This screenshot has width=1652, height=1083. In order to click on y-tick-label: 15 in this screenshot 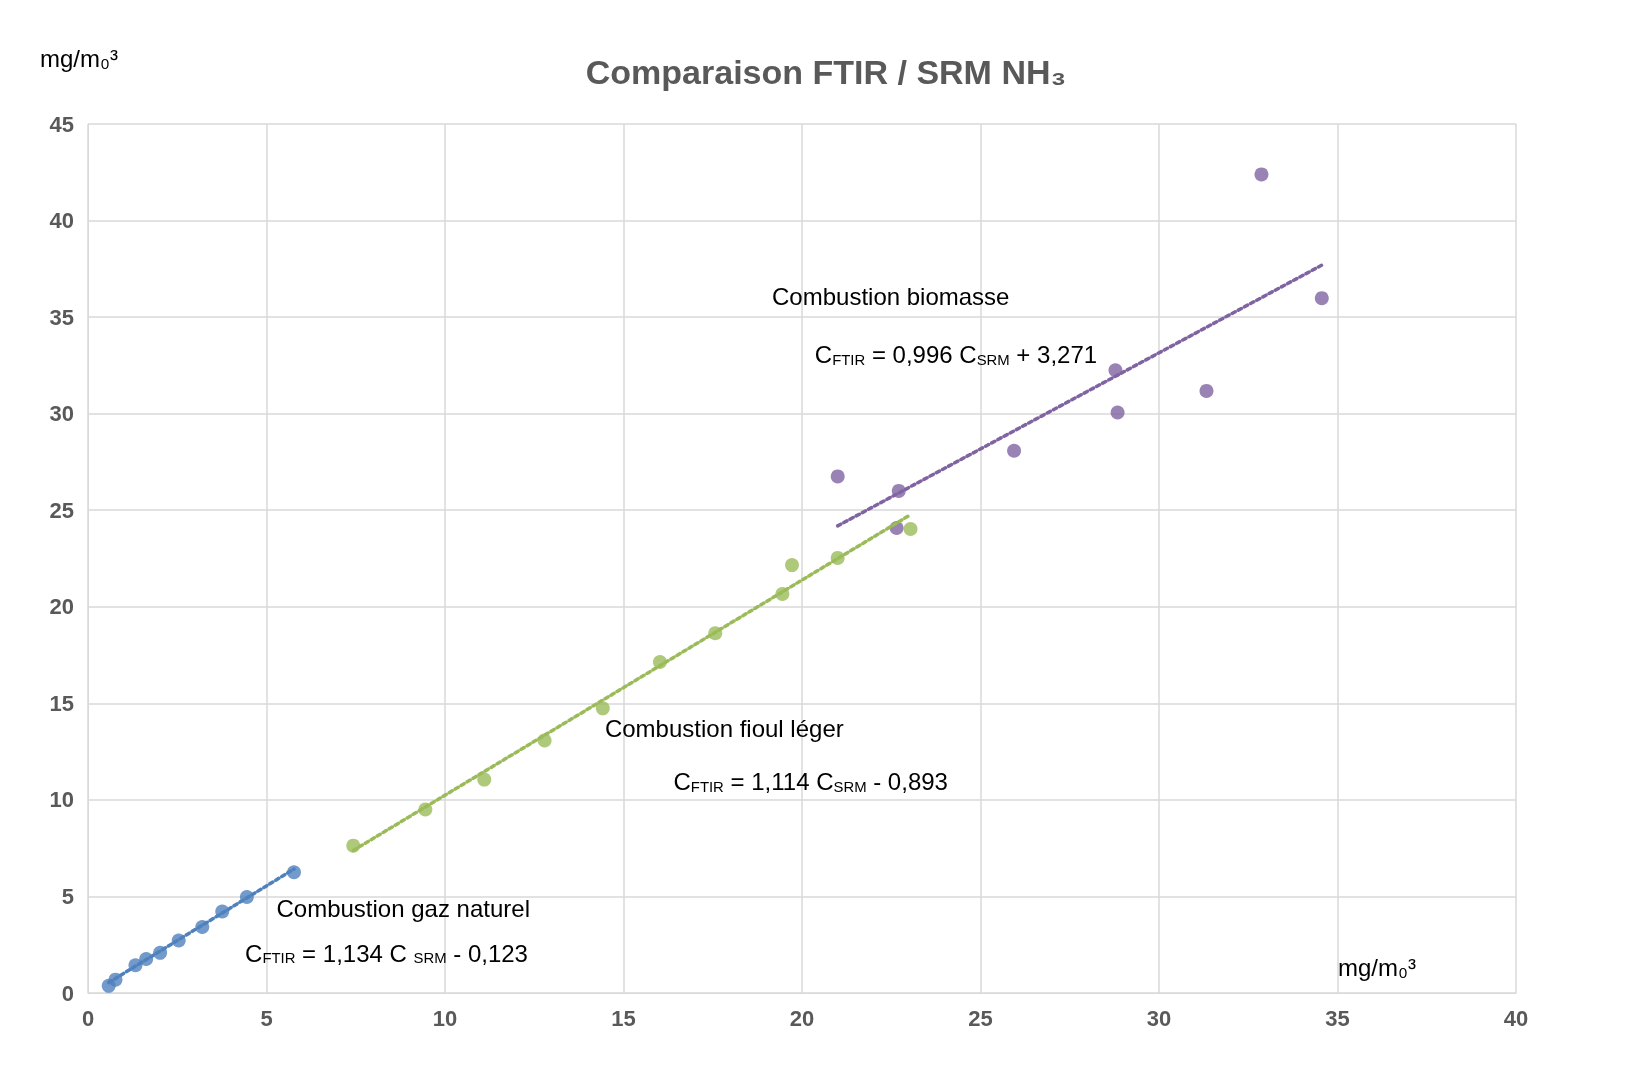, I will do `click(61, 703)`.